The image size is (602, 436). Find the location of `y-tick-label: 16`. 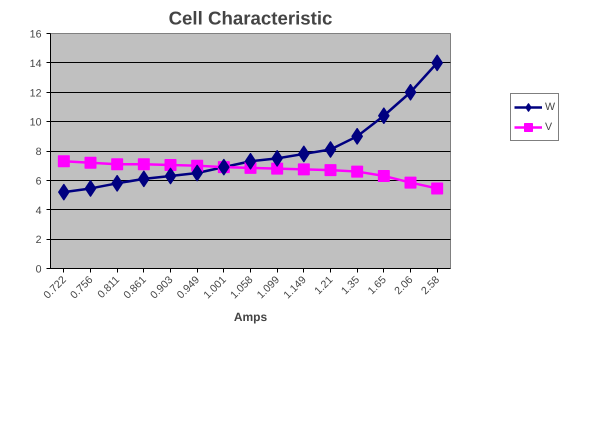

y-tick-label: 16 is located at coordinates (36, 34).